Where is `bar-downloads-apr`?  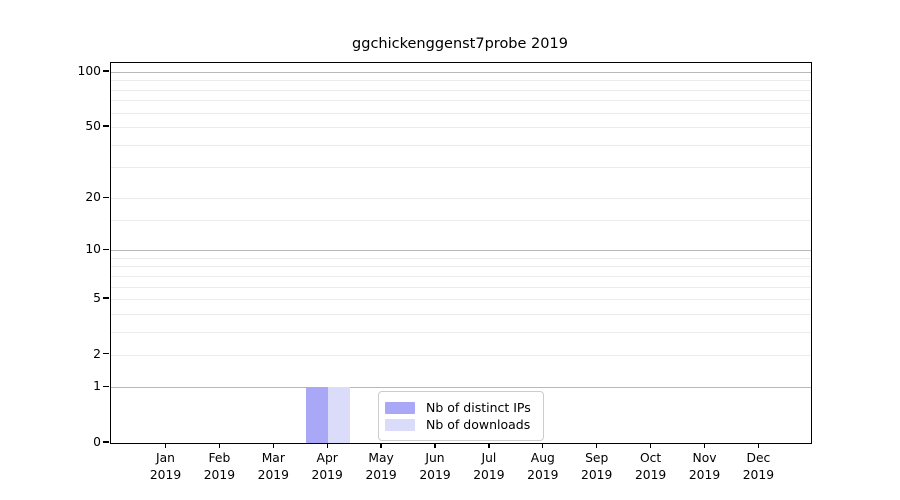
bar-downloads-apr is located at coordinates (339, 415).